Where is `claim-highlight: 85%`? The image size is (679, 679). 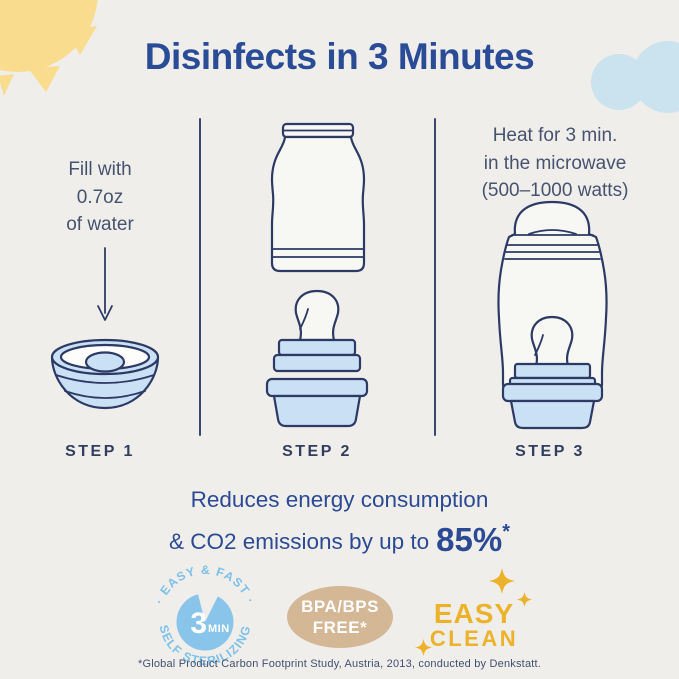
claim-highlight: 85% is located at coordinates (469, 539).